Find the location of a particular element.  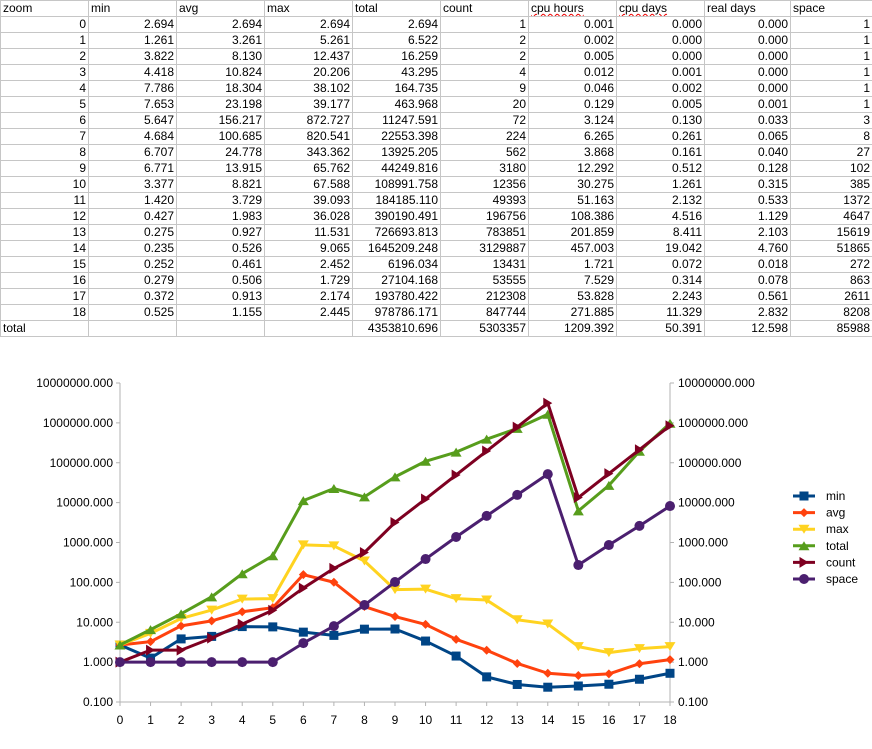

cell: 20.206 is located at coordinates (308, 72).